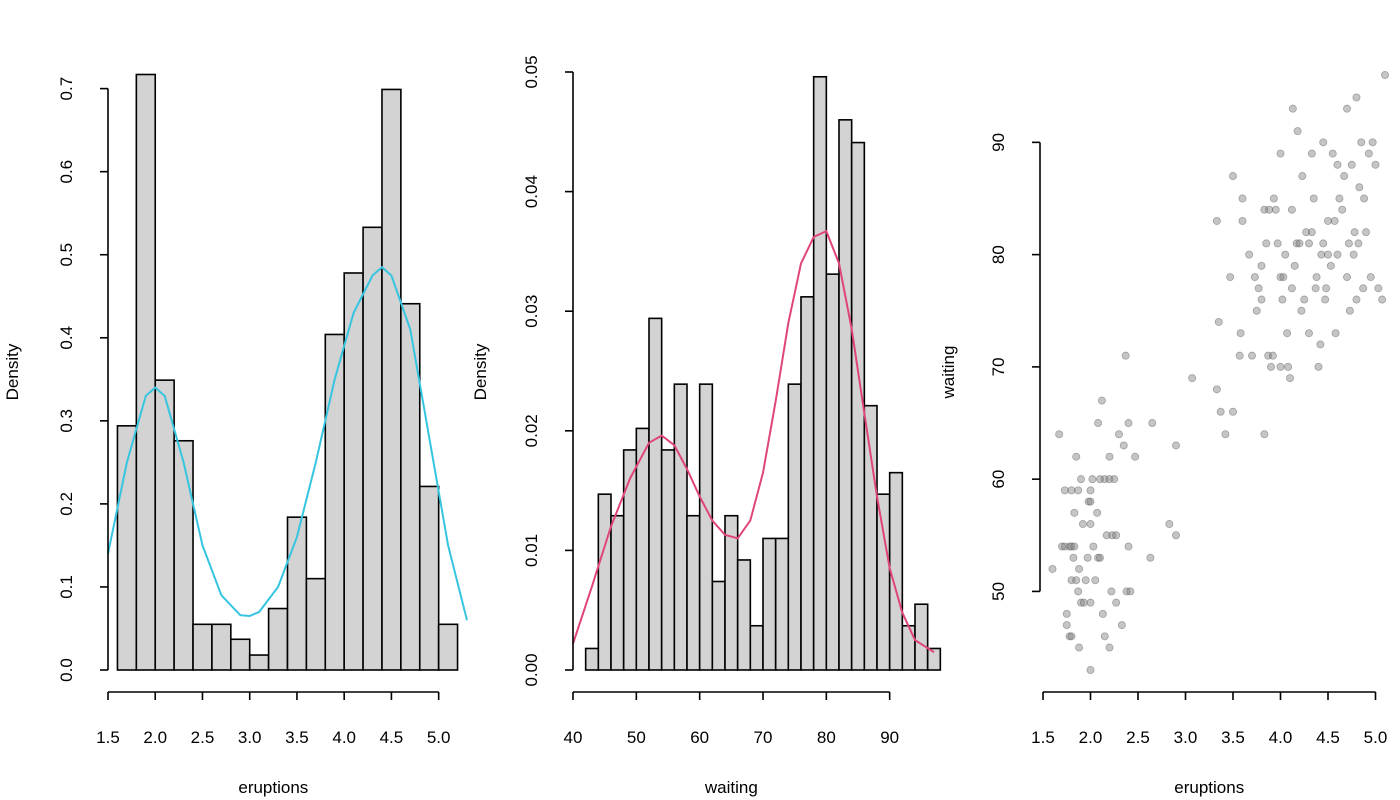  What do you see at coordinates (998, 142) in the screenshot?
I see `y-tick-label: 90` at bounding box center [998, 142].